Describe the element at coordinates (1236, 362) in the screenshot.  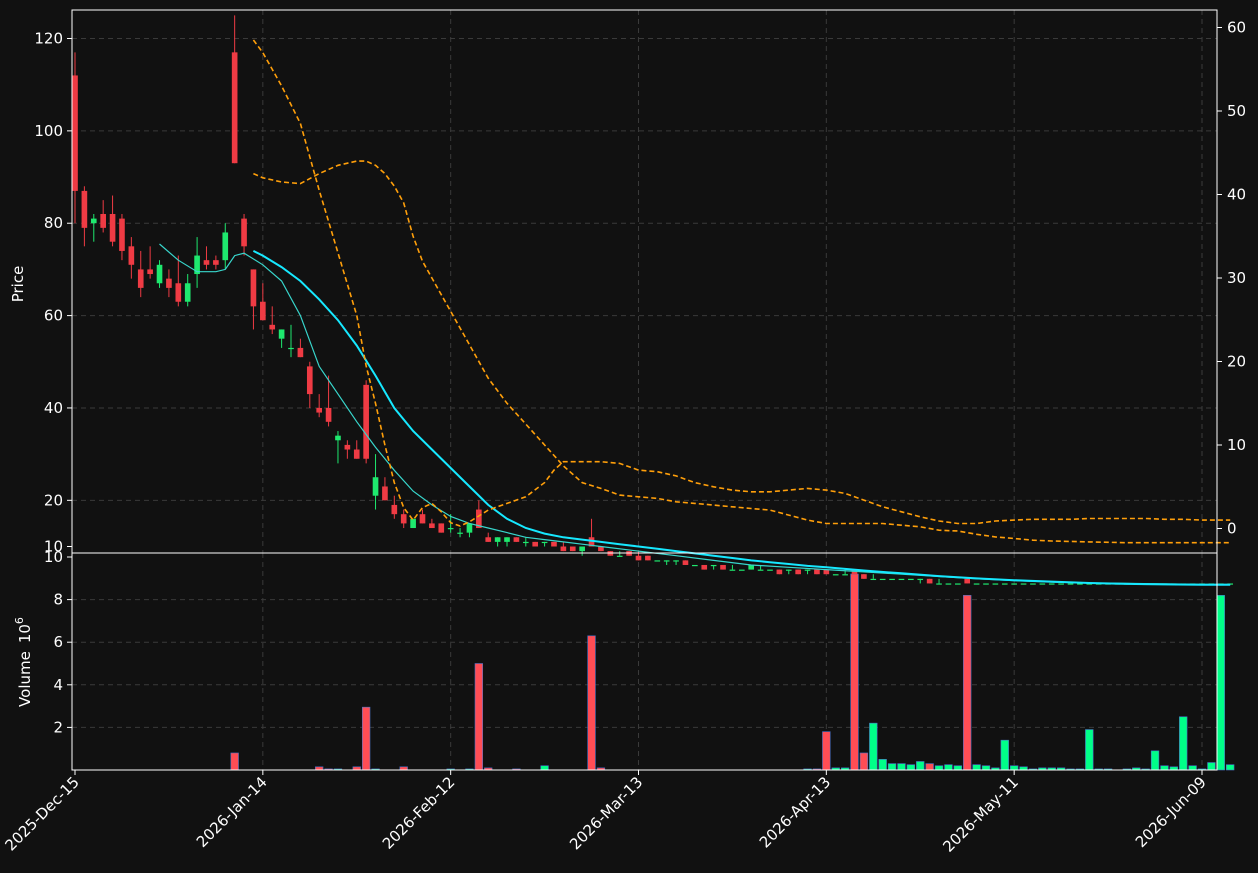
I see `secondary-tick-label: 20` at that location.